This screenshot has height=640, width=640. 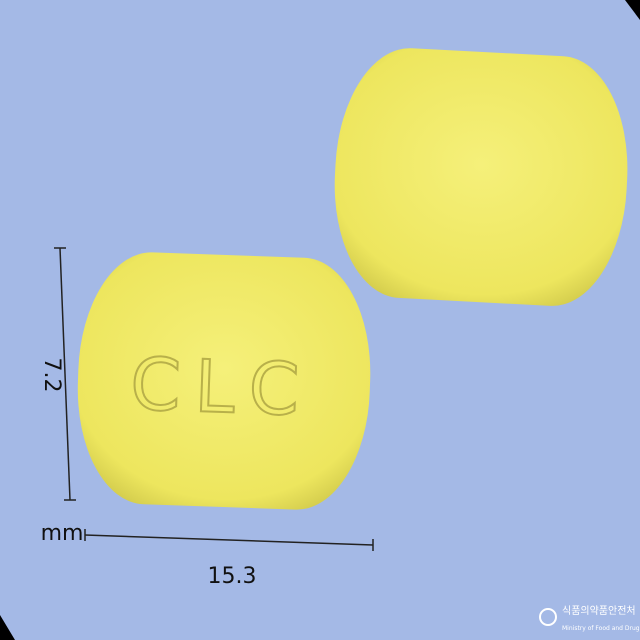 I want to click on imprint: CLC, so click(x=221, y=387).